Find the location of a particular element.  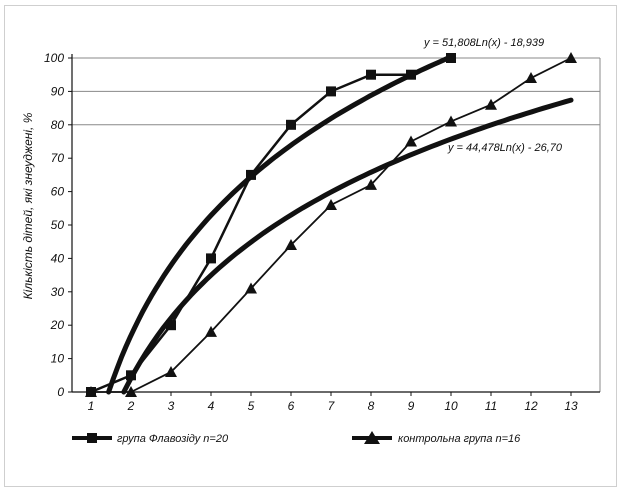

x-tick-label-4: 4 is located at coordinates (211, 406).